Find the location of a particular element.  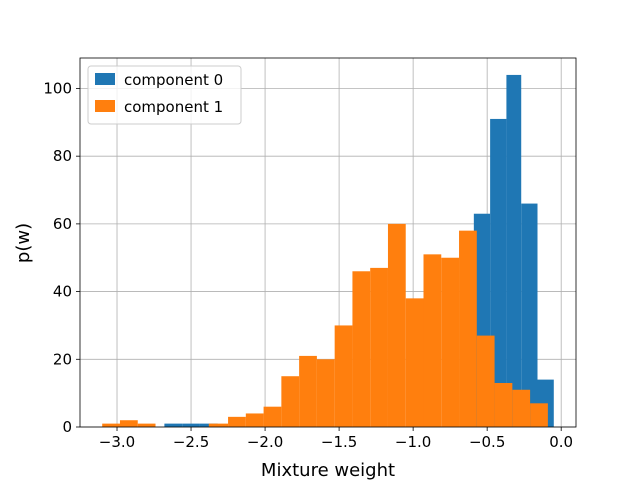

y-tick-label: 60 is located at coordinates (62, 224).